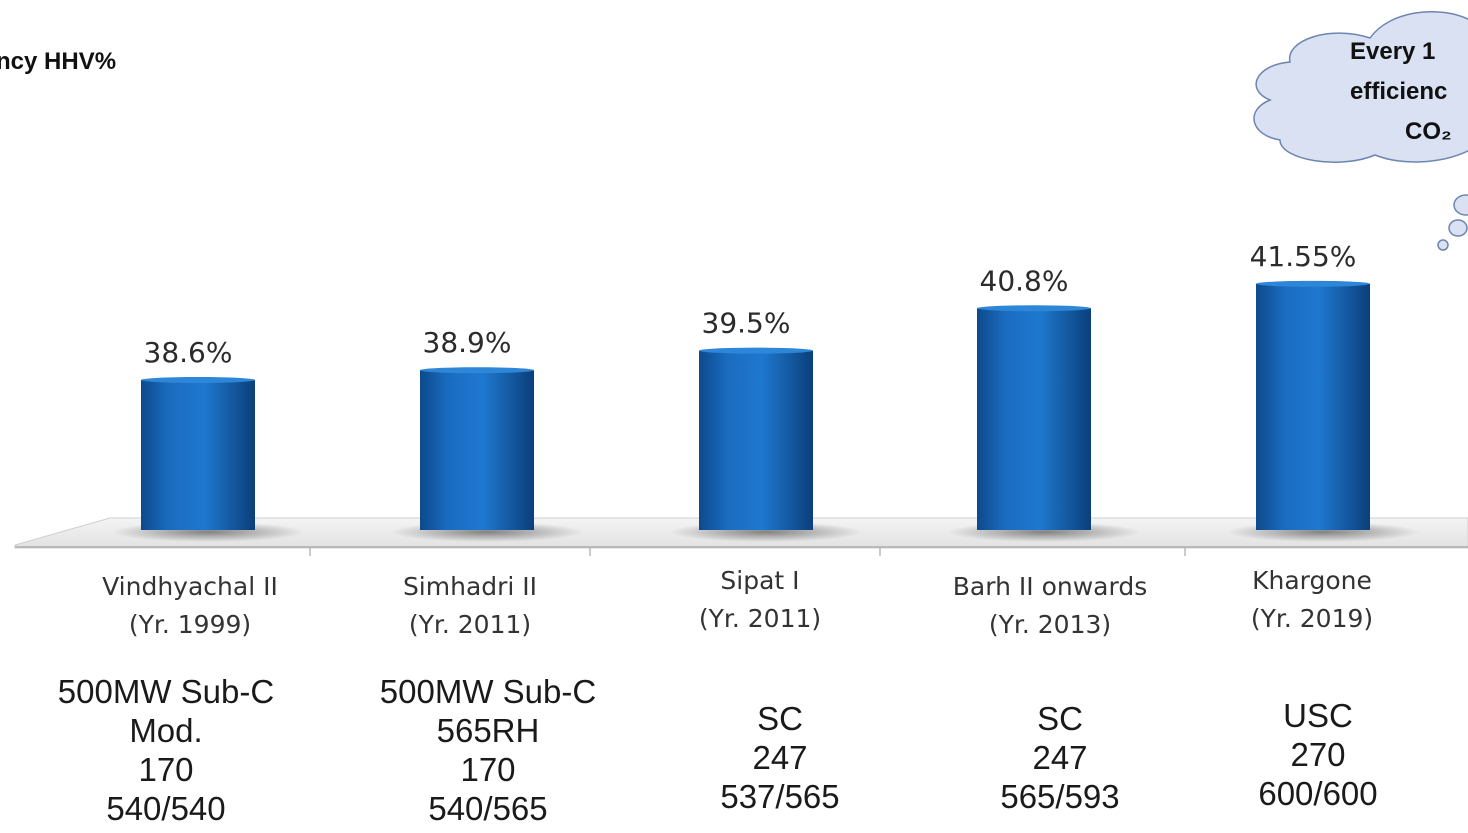  What do you see at coordinates (470, 586) in the screenshot?
I see `category-name: Simhadri II` at bounding box center [470, 586].